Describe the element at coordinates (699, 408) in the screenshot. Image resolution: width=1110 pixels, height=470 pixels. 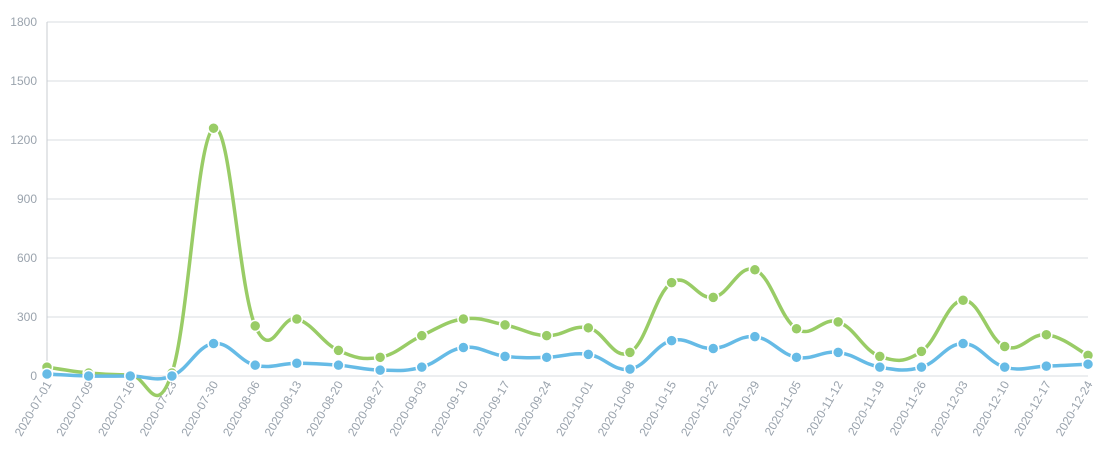
I see `x-tick-label: 2020-10-22` at that location.